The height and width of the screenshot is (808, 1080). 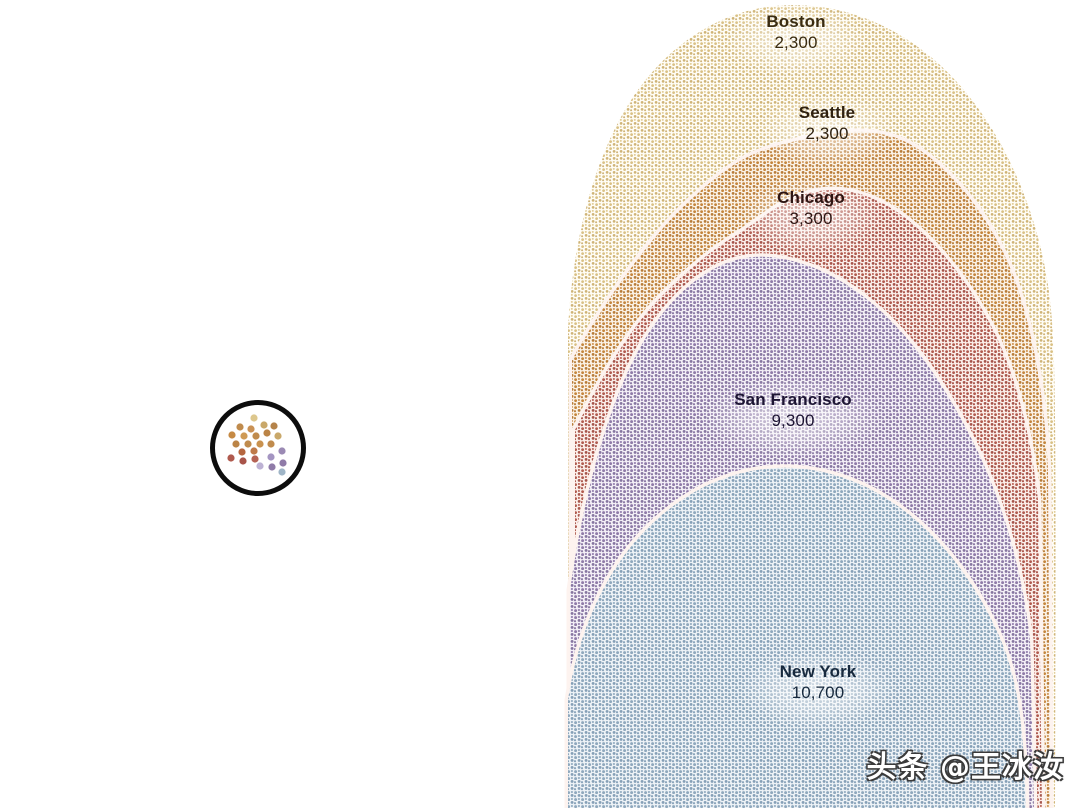 What do you see at coordinates (965, 767) in the screenshot?
I see `watermark-text: 头条 @王冰汝` at bounding box center [965, 767].